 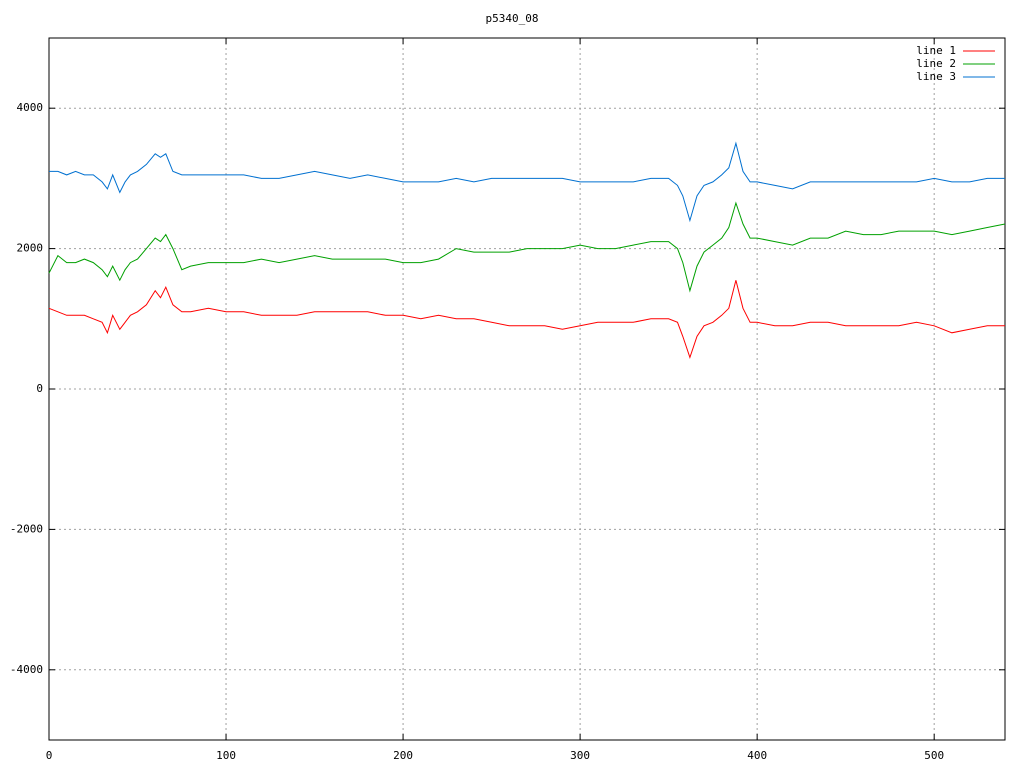 I want to click on chart-title: p5340_08, so click(x=512, y=18).